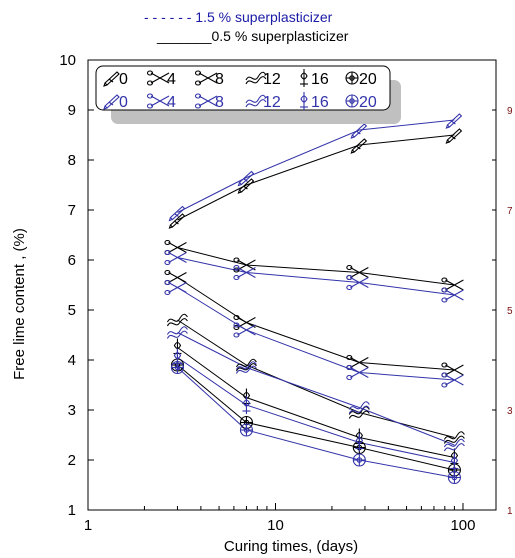  What do you see at coordinates (72, 310) in the screenshot?
I see `y-tick-label: 5` at bounding box center [72, 310].